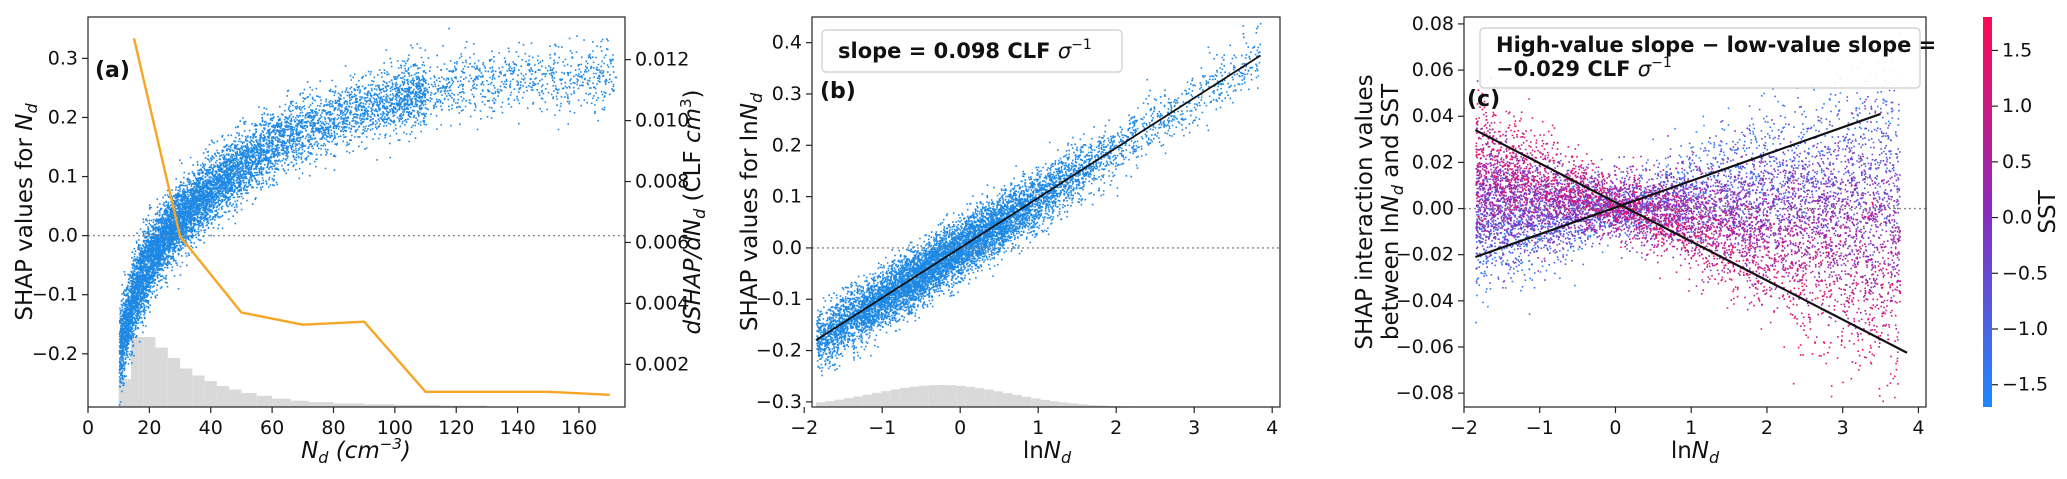 The image size is (2067, 479). I want to click on panel-a-ytick-label: 0.2, so click(63, 117).